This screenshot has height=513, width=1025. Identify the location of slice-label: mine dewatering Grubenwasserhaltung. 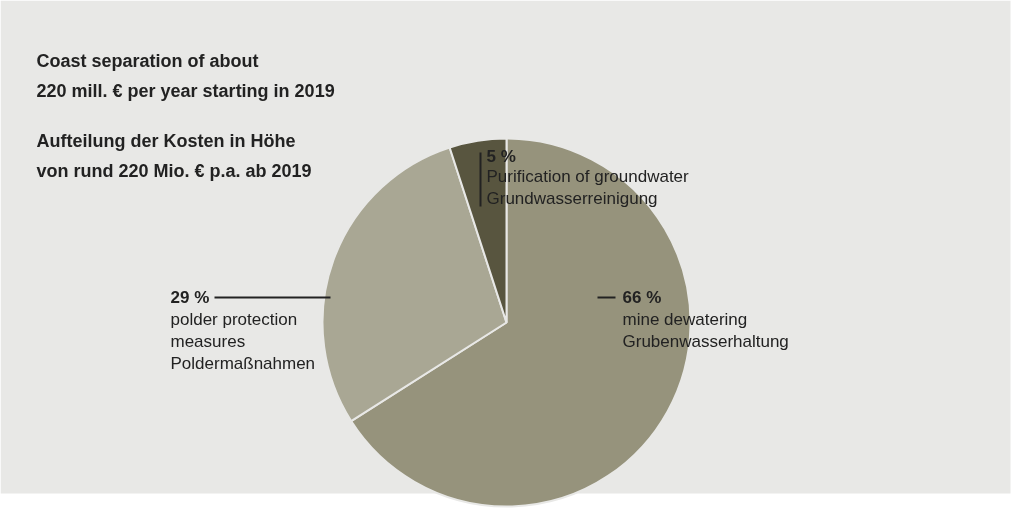
(705, 330).